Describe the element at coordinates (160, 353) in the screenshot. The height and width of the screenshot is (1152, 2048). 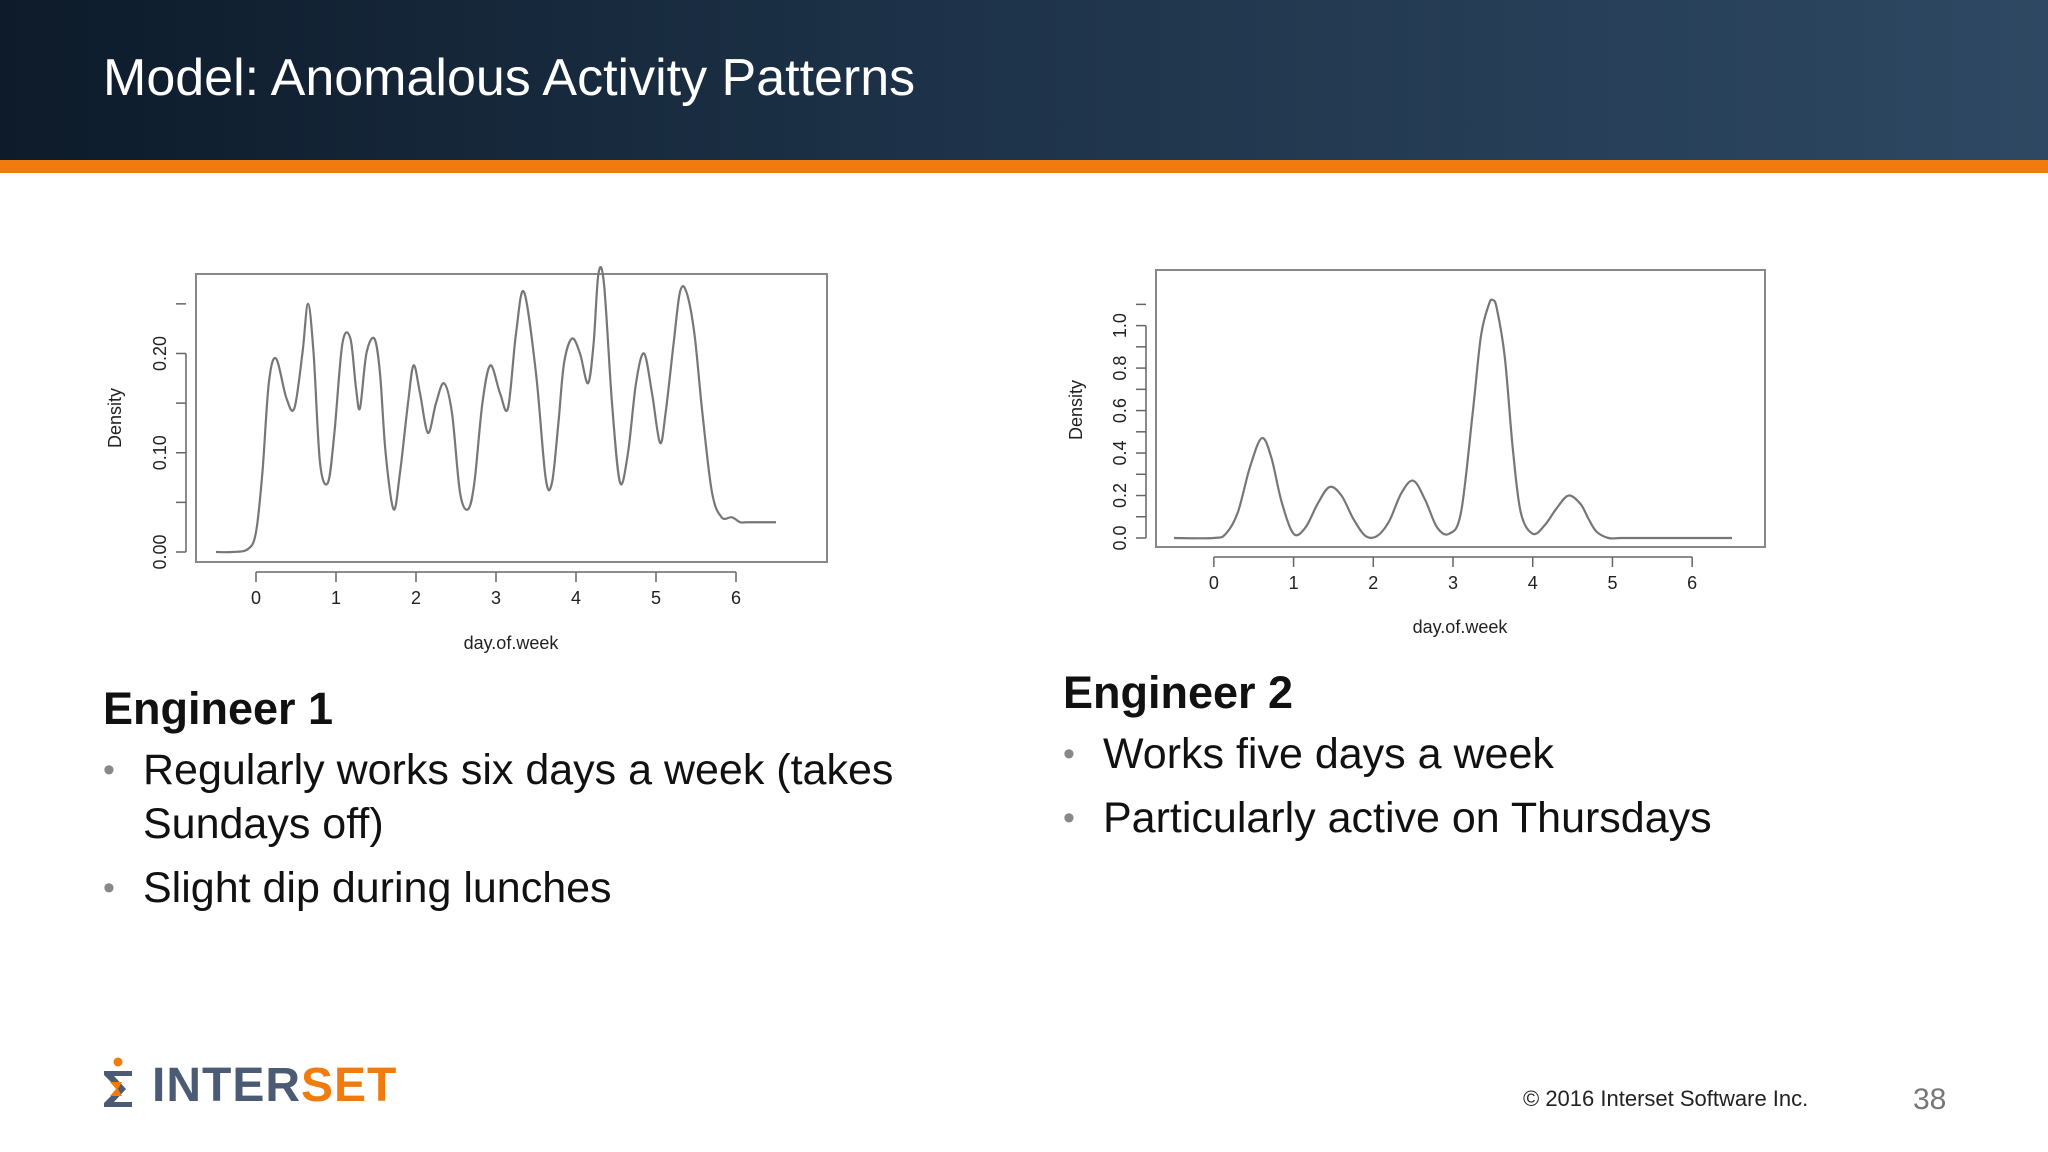
I see `y-tick-label: 0.20` at that location.